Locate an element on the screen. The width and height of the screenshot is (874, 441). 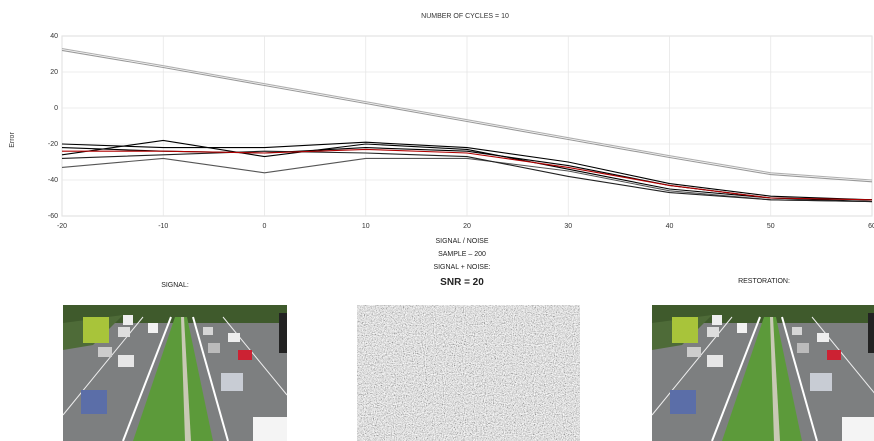
x-tick-label: 30 is located at coordinates (568, 226).